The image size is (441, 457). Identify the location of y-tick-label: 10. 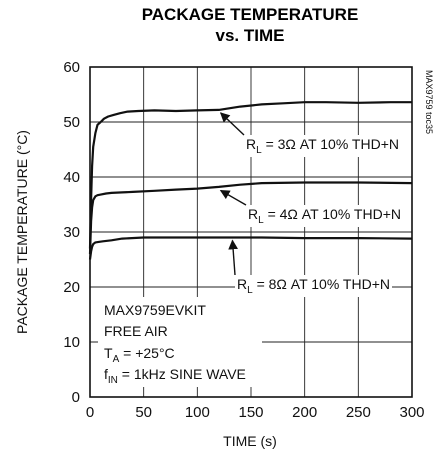
(71, 342).